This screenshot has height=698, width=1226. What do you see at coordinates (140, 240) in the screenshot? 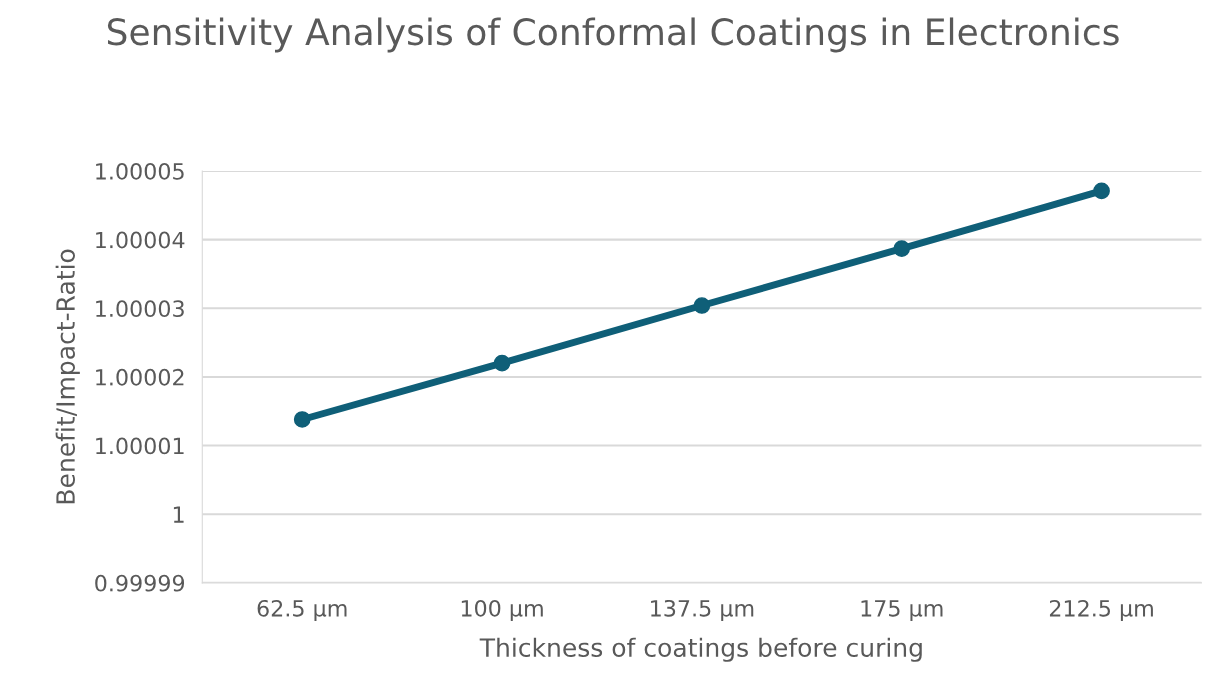
I see `y-tick-label: 1.00004` at bounding box center [140, 240].